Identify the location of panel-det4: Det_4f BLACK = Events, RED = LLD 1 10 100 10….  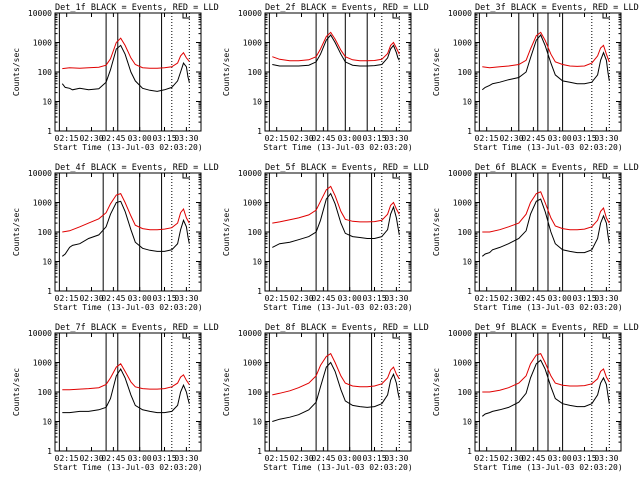
(115, 237).